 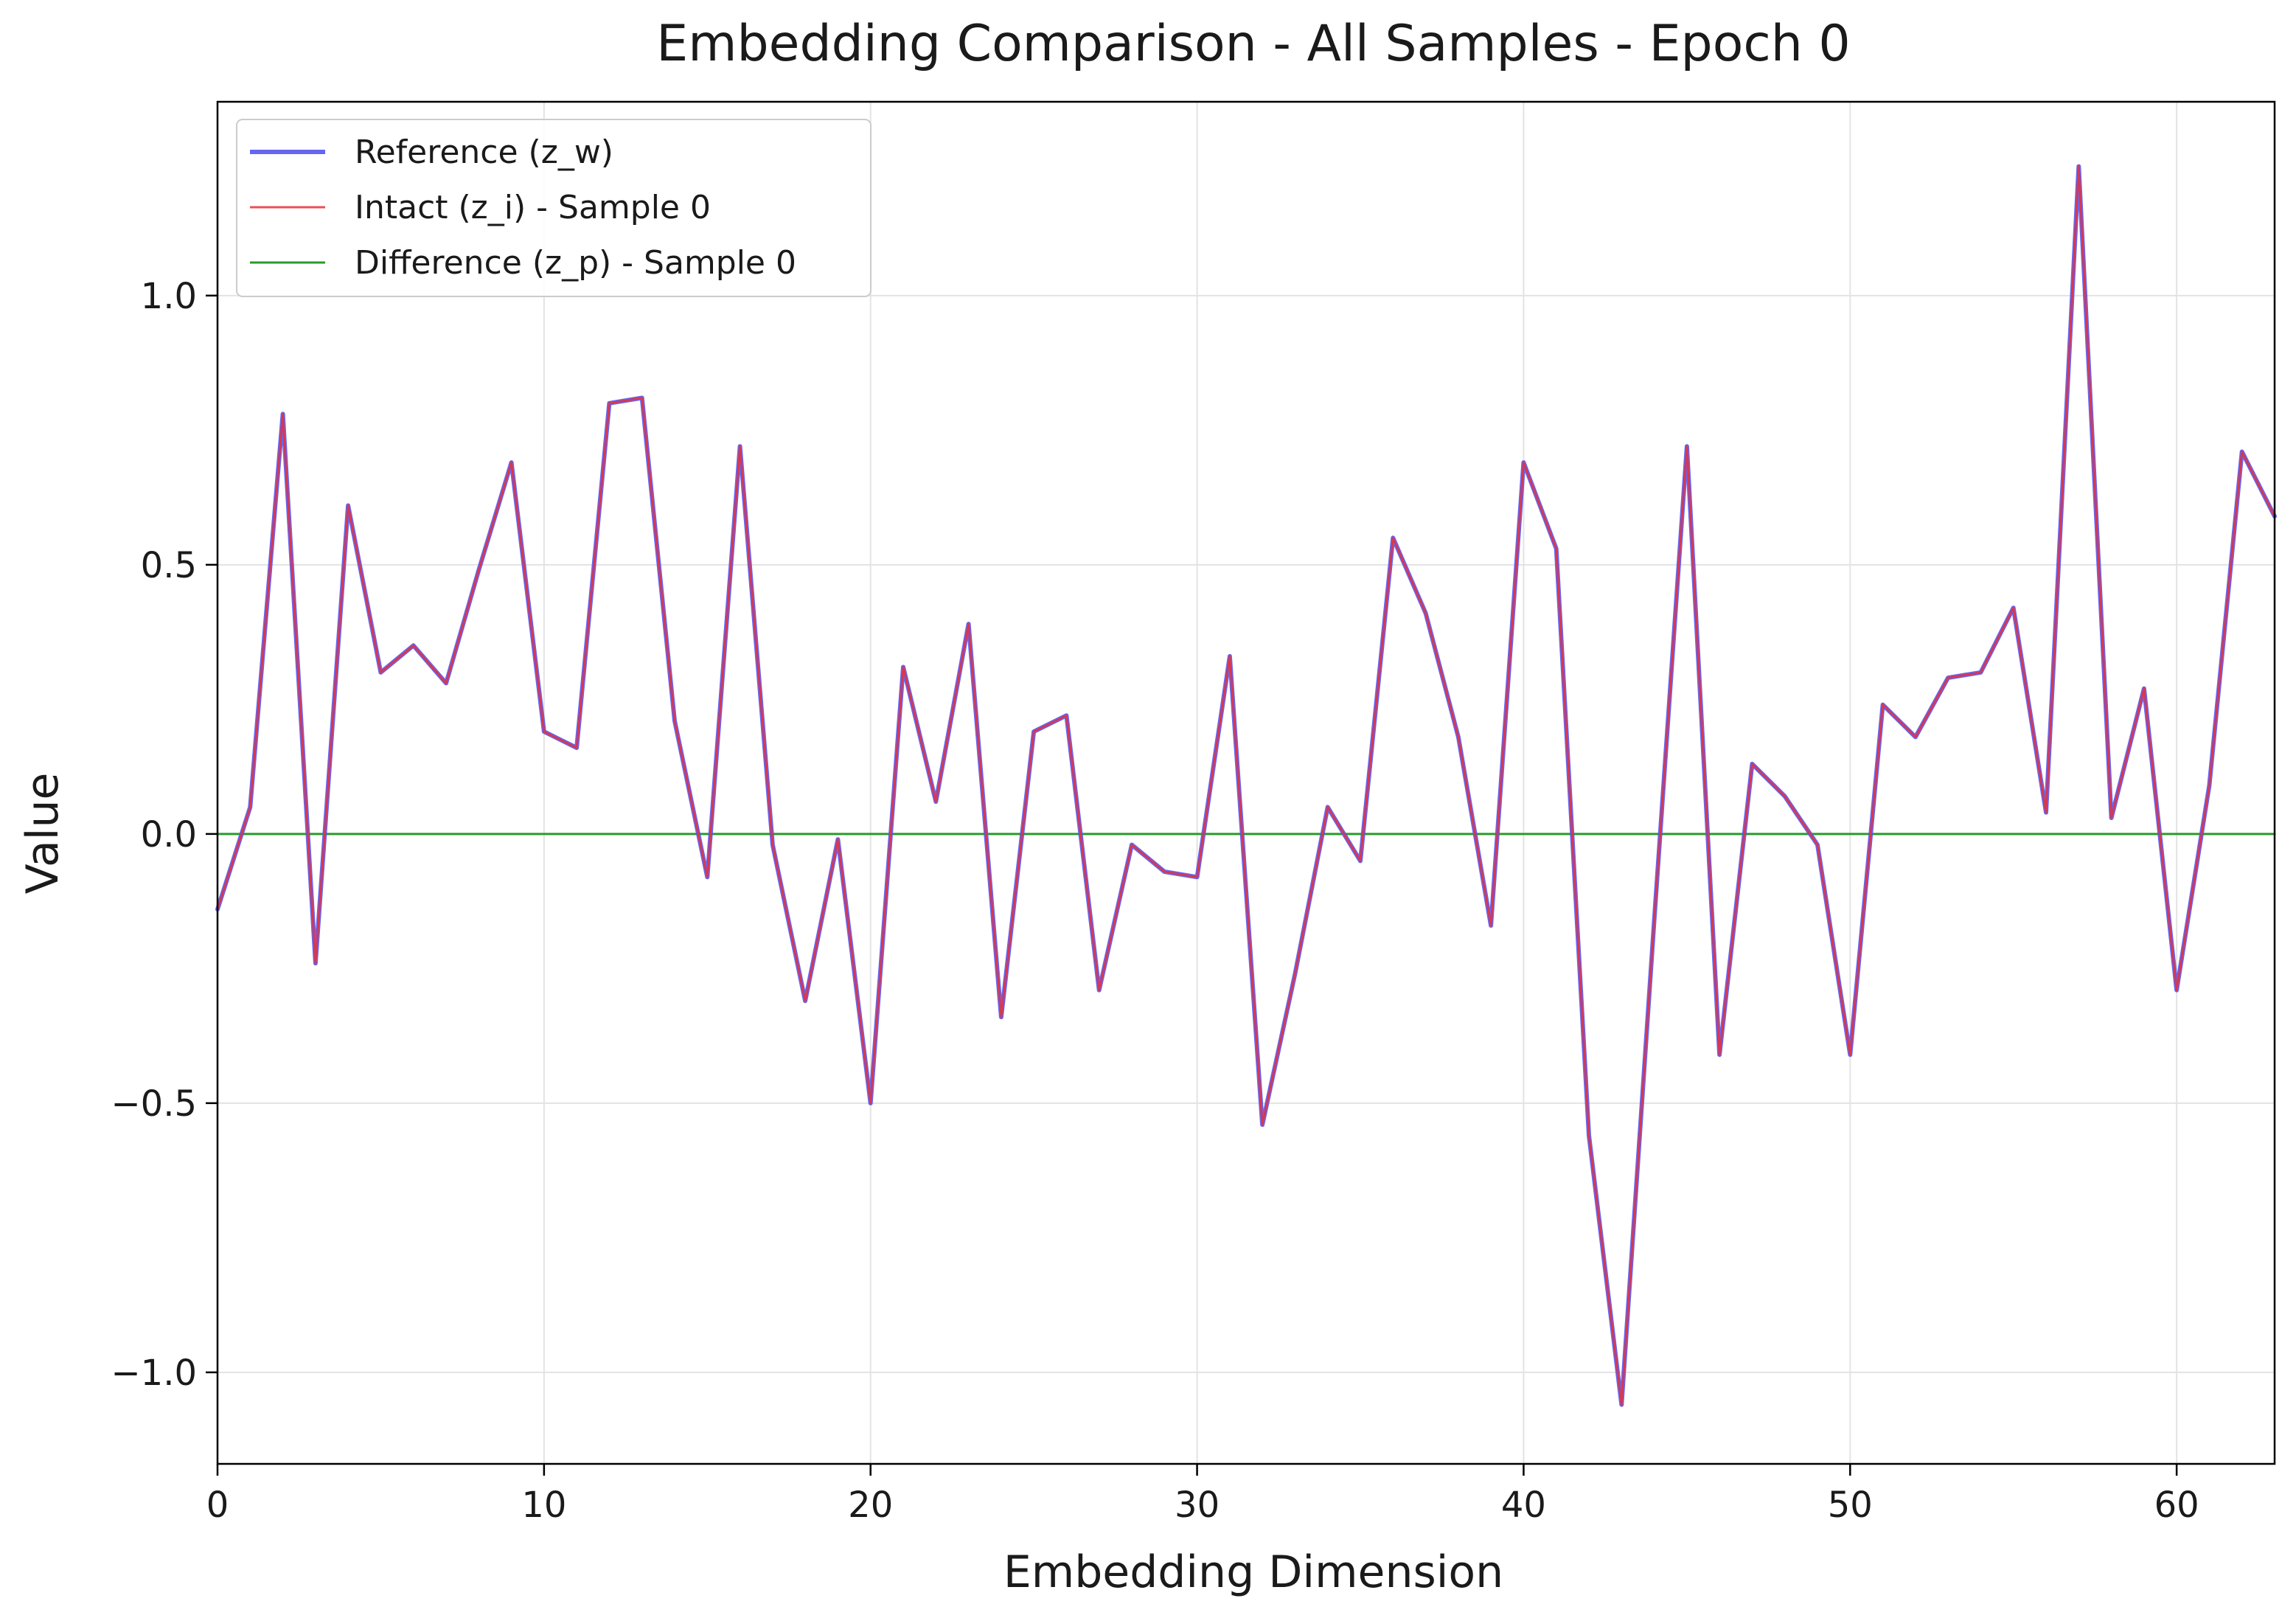 What do you see at coordinates (43, 834) in the screenshot?
I see `y-axis-label: Value` at bounding box center [43, 834].